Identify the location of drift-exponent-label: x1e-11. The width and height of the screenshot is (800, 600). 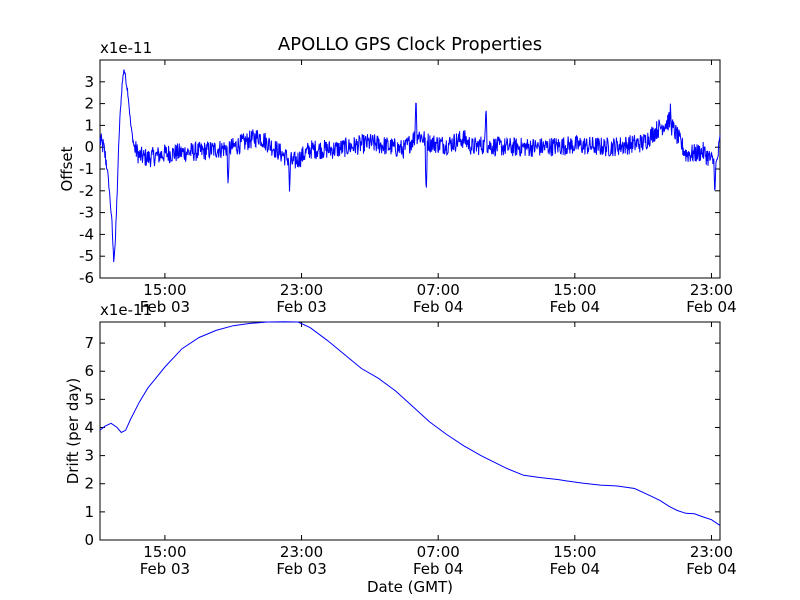
(126, 310).